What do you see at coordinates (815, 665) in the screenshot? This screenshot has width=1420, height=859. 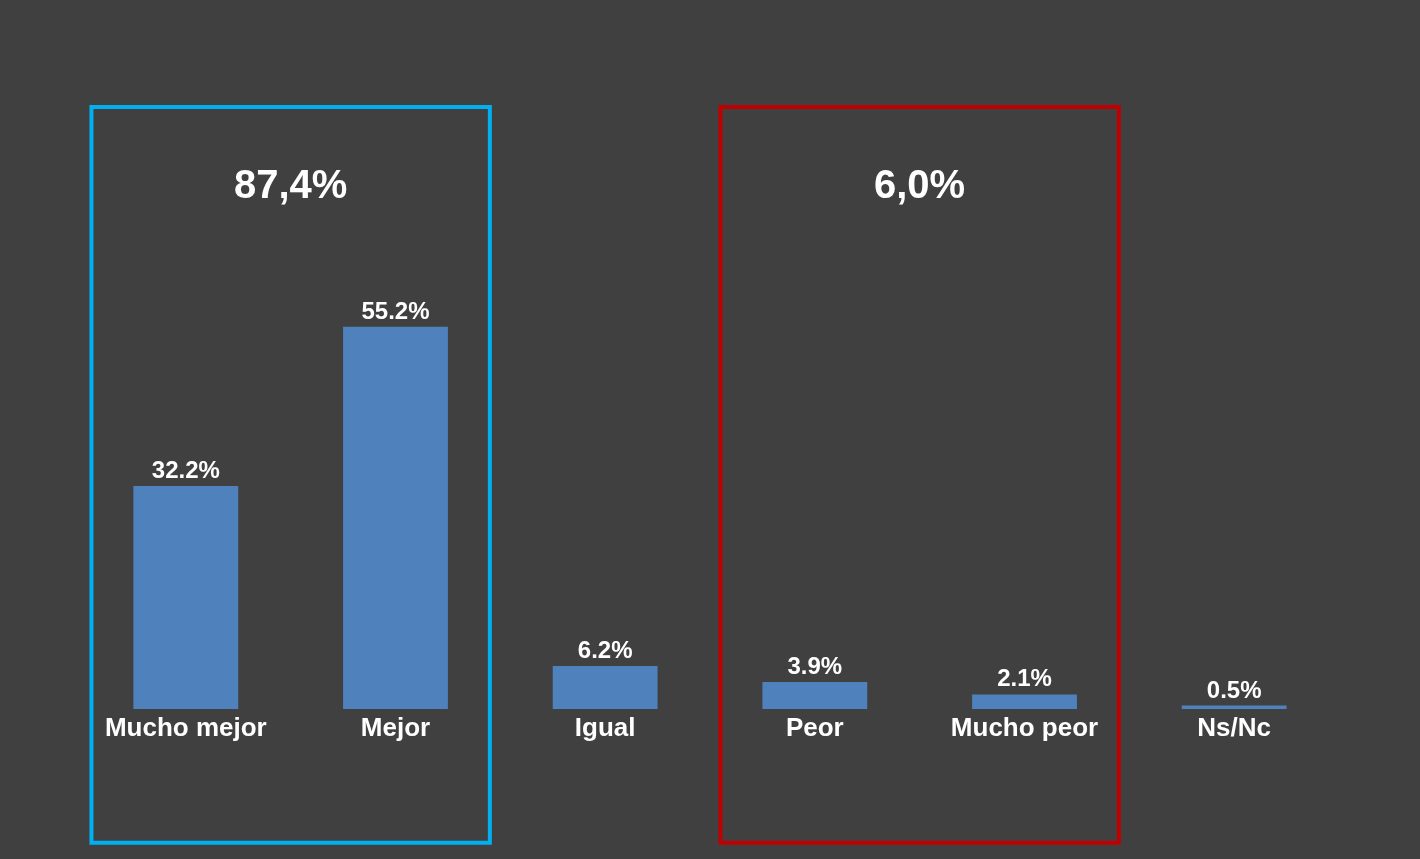 I see `data-label: 3.9%` at bounding box center [815, 665].